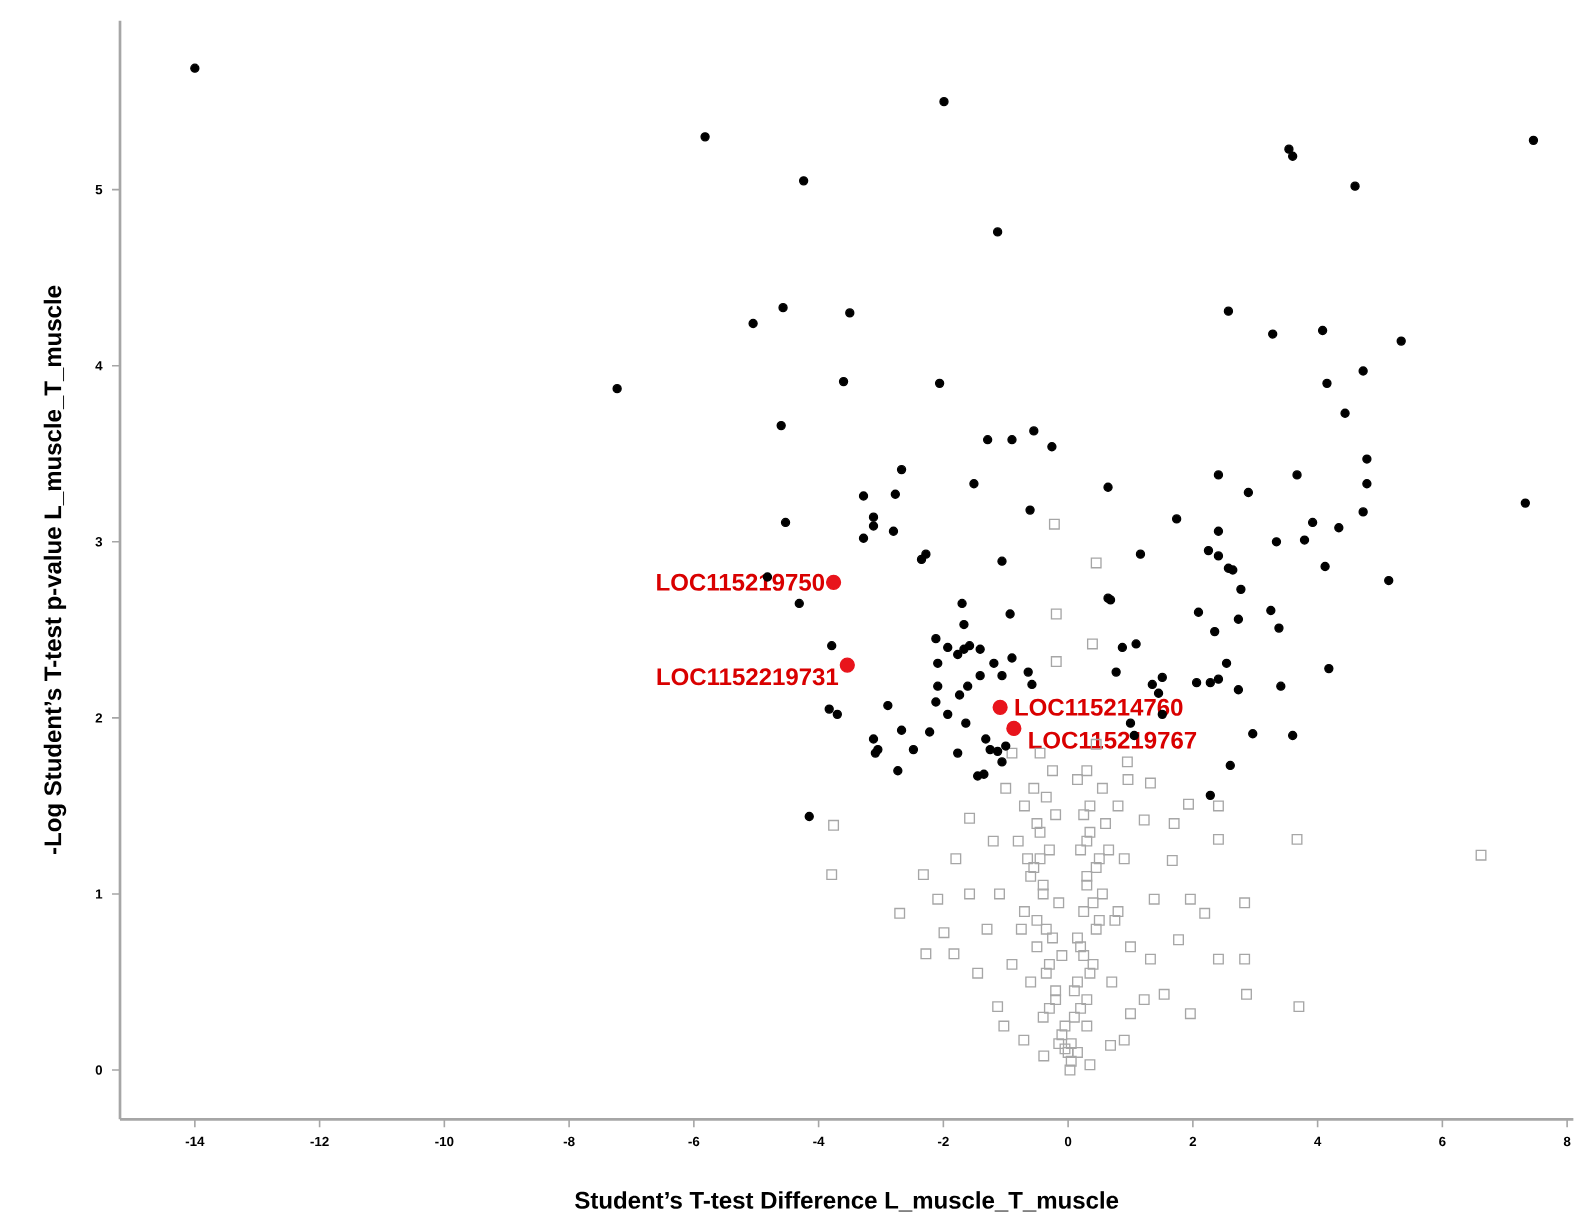 This screenshot has width=1582, height=1226. What do you see at coordinates (55, 570) in the screenshot?
I see `y-axis-title: -Log Student’s T-test p-value L_muscle_T_muscle` at bounding box center [55, 570].